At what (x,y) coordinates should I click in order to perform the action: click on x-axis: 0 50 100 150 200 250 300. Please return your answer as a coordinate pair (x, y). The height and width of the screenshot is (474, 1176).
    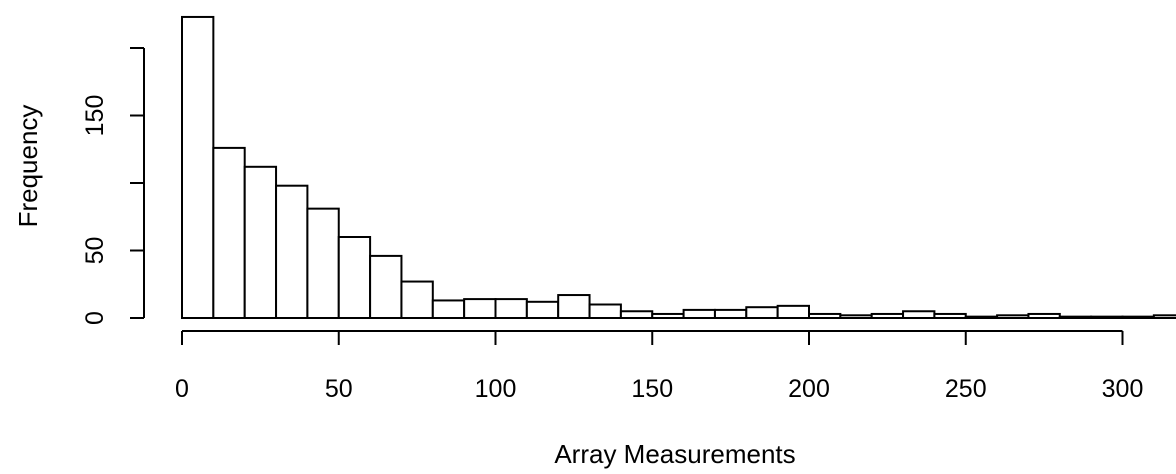
    Looking at the image, I should click on (659, 366).